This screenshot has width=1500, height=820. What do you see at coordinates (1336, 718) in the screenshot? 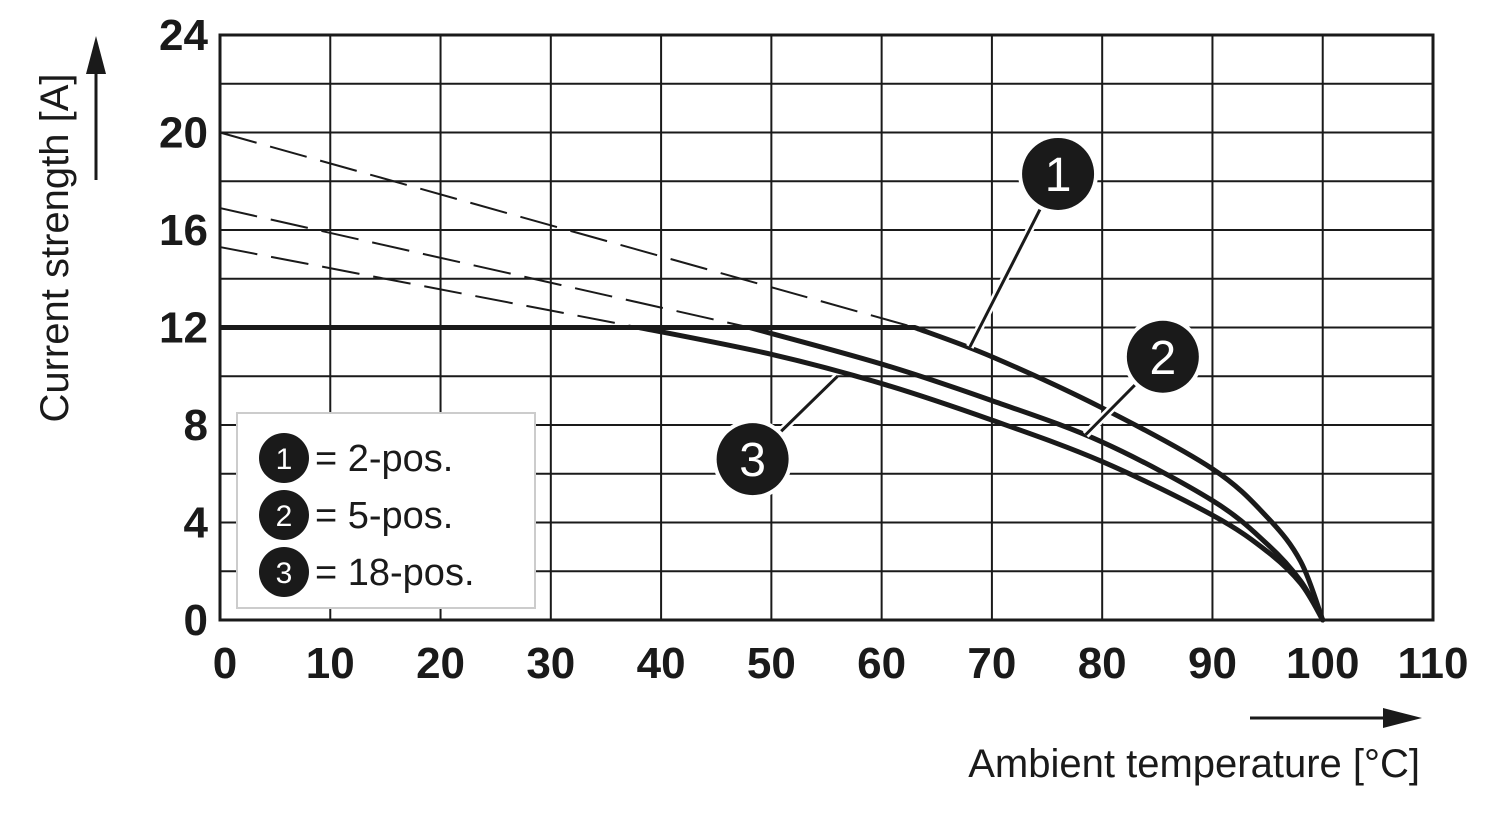
I see `x-axis-arrow` at bounding box center [1336, 718].